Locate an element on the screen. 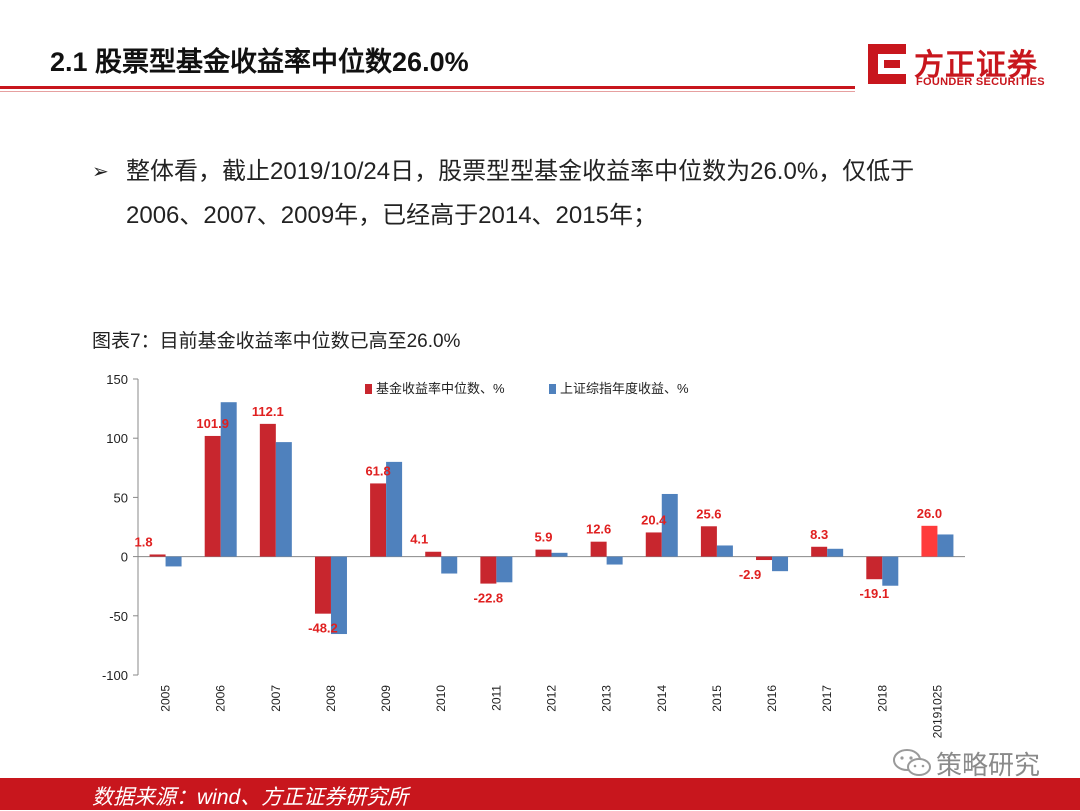 The height and width of the screenshot is (811, 1080). legend-swatch-index-return is located at coordinates (552, 389).